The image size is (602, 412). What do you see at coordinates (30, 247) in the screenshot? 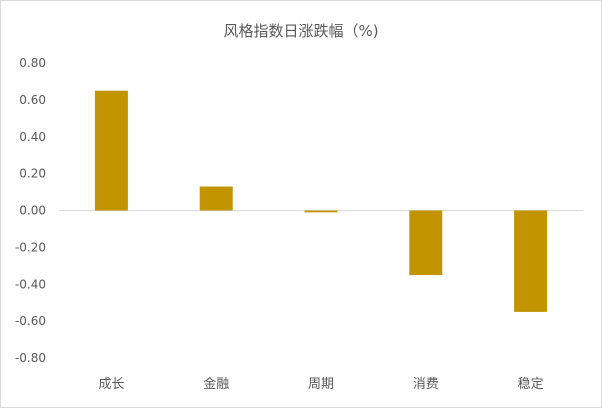
I see `y-tick-label: -0.20` at bounding box center [30, 247].